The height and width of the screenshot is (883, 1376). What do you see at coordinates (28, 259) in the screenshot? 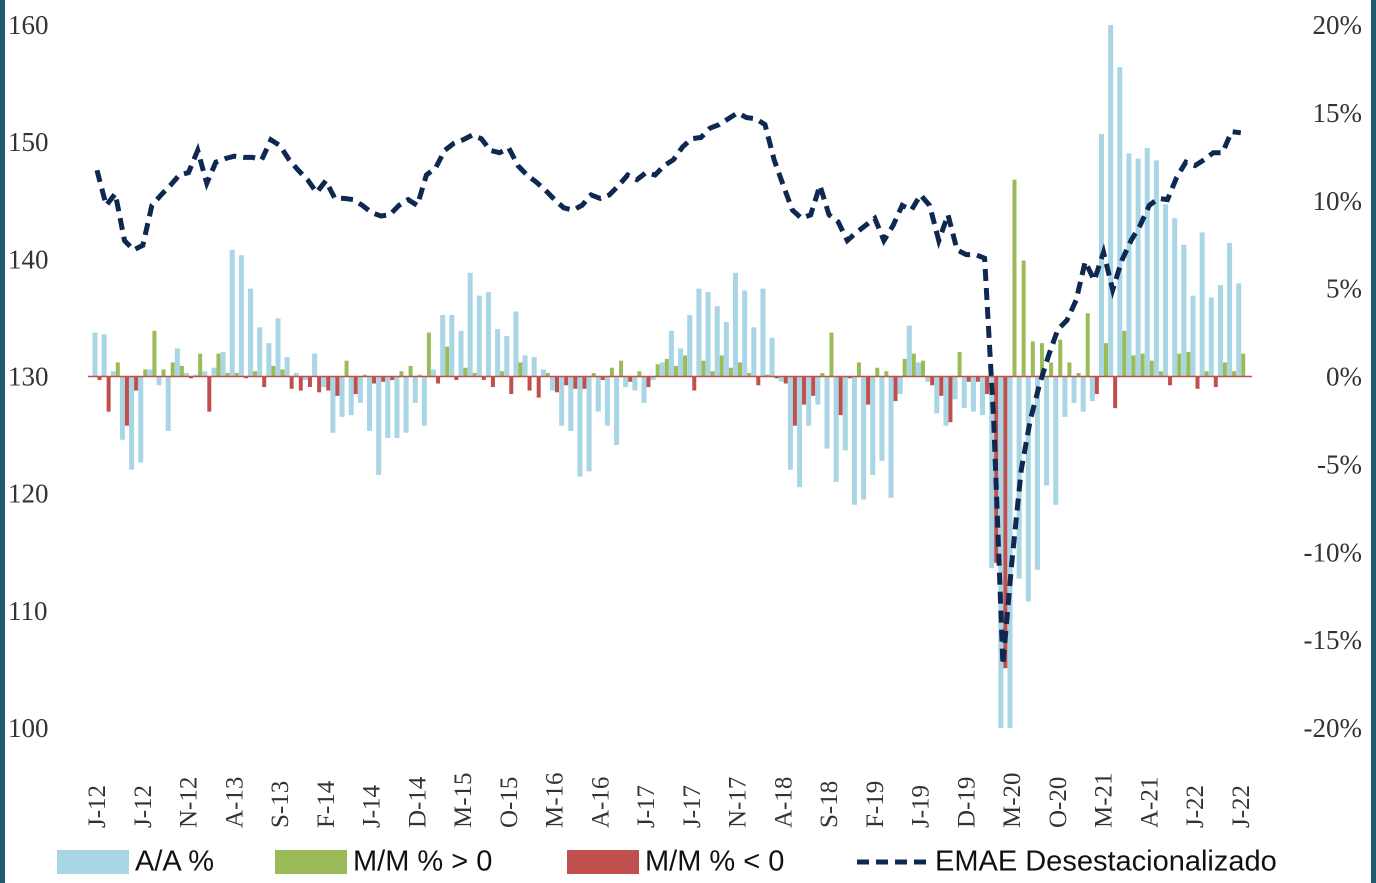
I see `y-tick-label: 140` at bounding box center [28, 259].